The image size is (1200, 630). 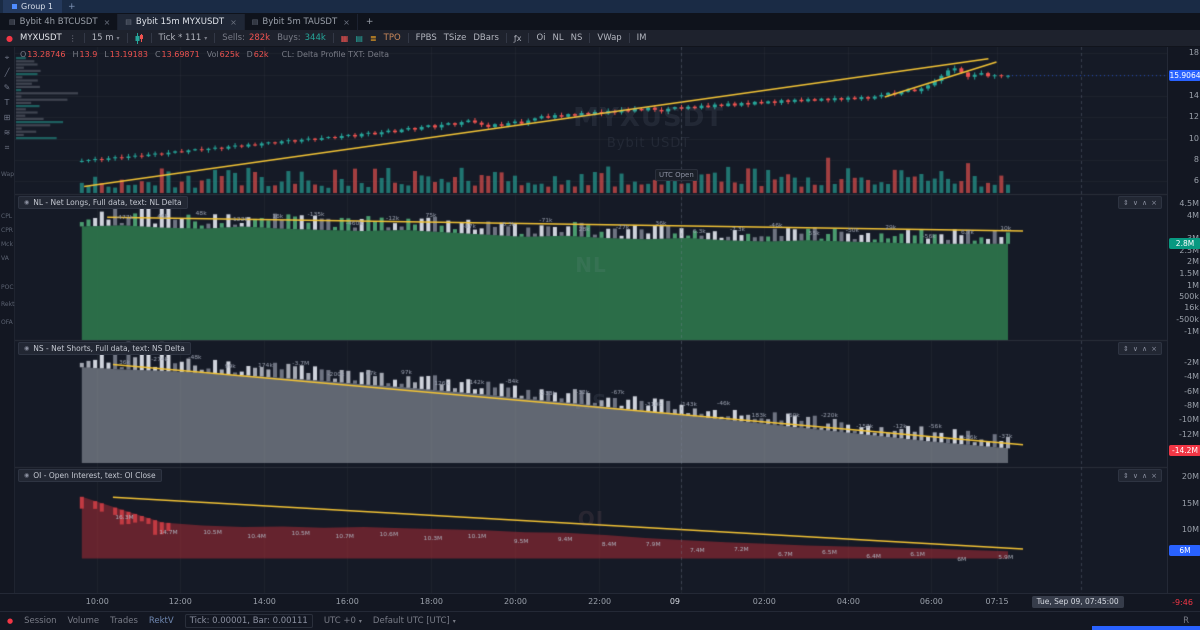 I want to click on group-color-icon, so click(x=14, y=6).